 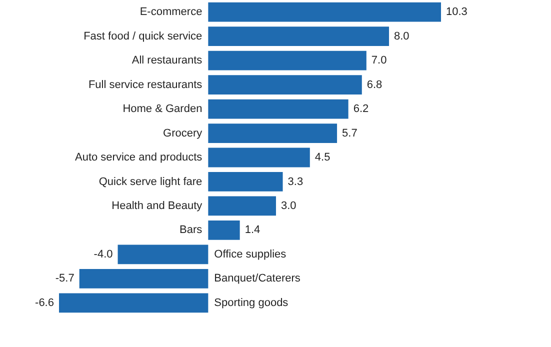 What do you see at coordinates (44, 302) in the screenshot?
I see `data-label: -6.6` at bounding box center [44, 302].